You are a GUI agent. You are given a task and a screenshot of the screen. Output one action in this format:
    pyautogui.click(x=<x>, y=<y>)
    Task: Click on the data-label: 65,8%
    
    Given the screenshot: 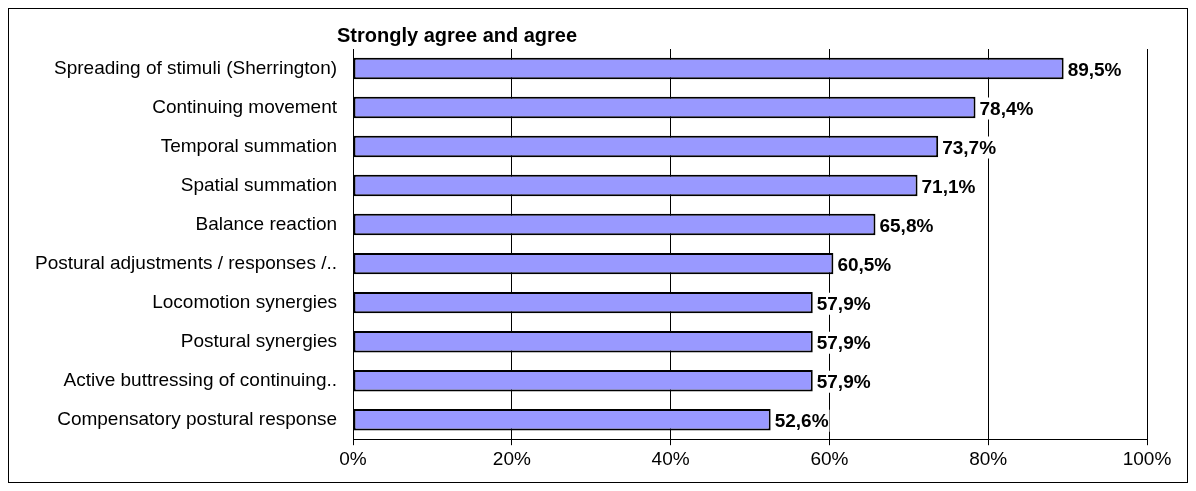 What is the action you would take?
    pyautogui.click(x=906, y=225)
    